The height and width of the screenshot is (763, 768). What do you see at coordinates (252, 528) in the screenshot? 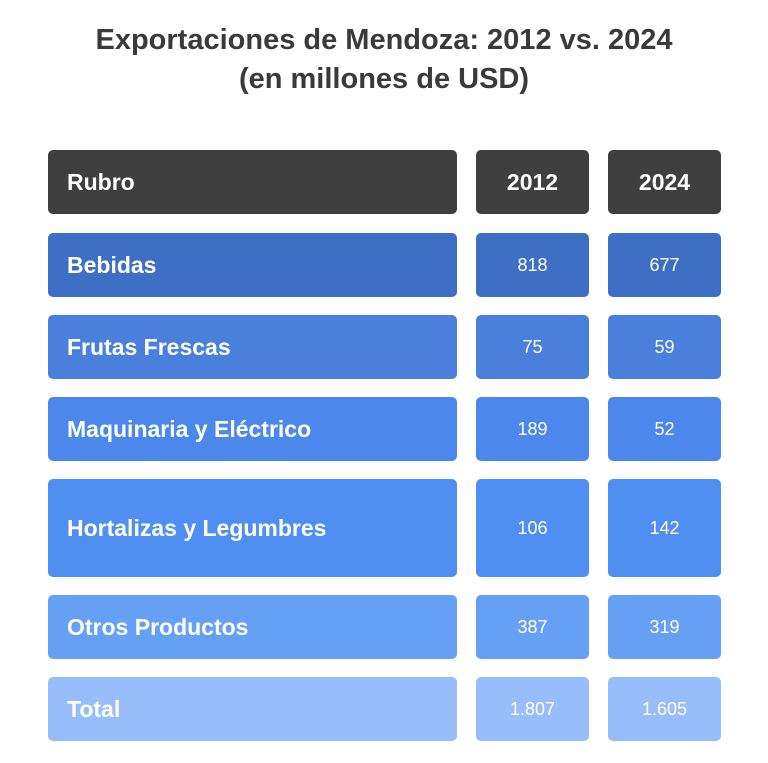
I see `row-label: Hortalizas y Legumbres` at bounding box center [252, 528].